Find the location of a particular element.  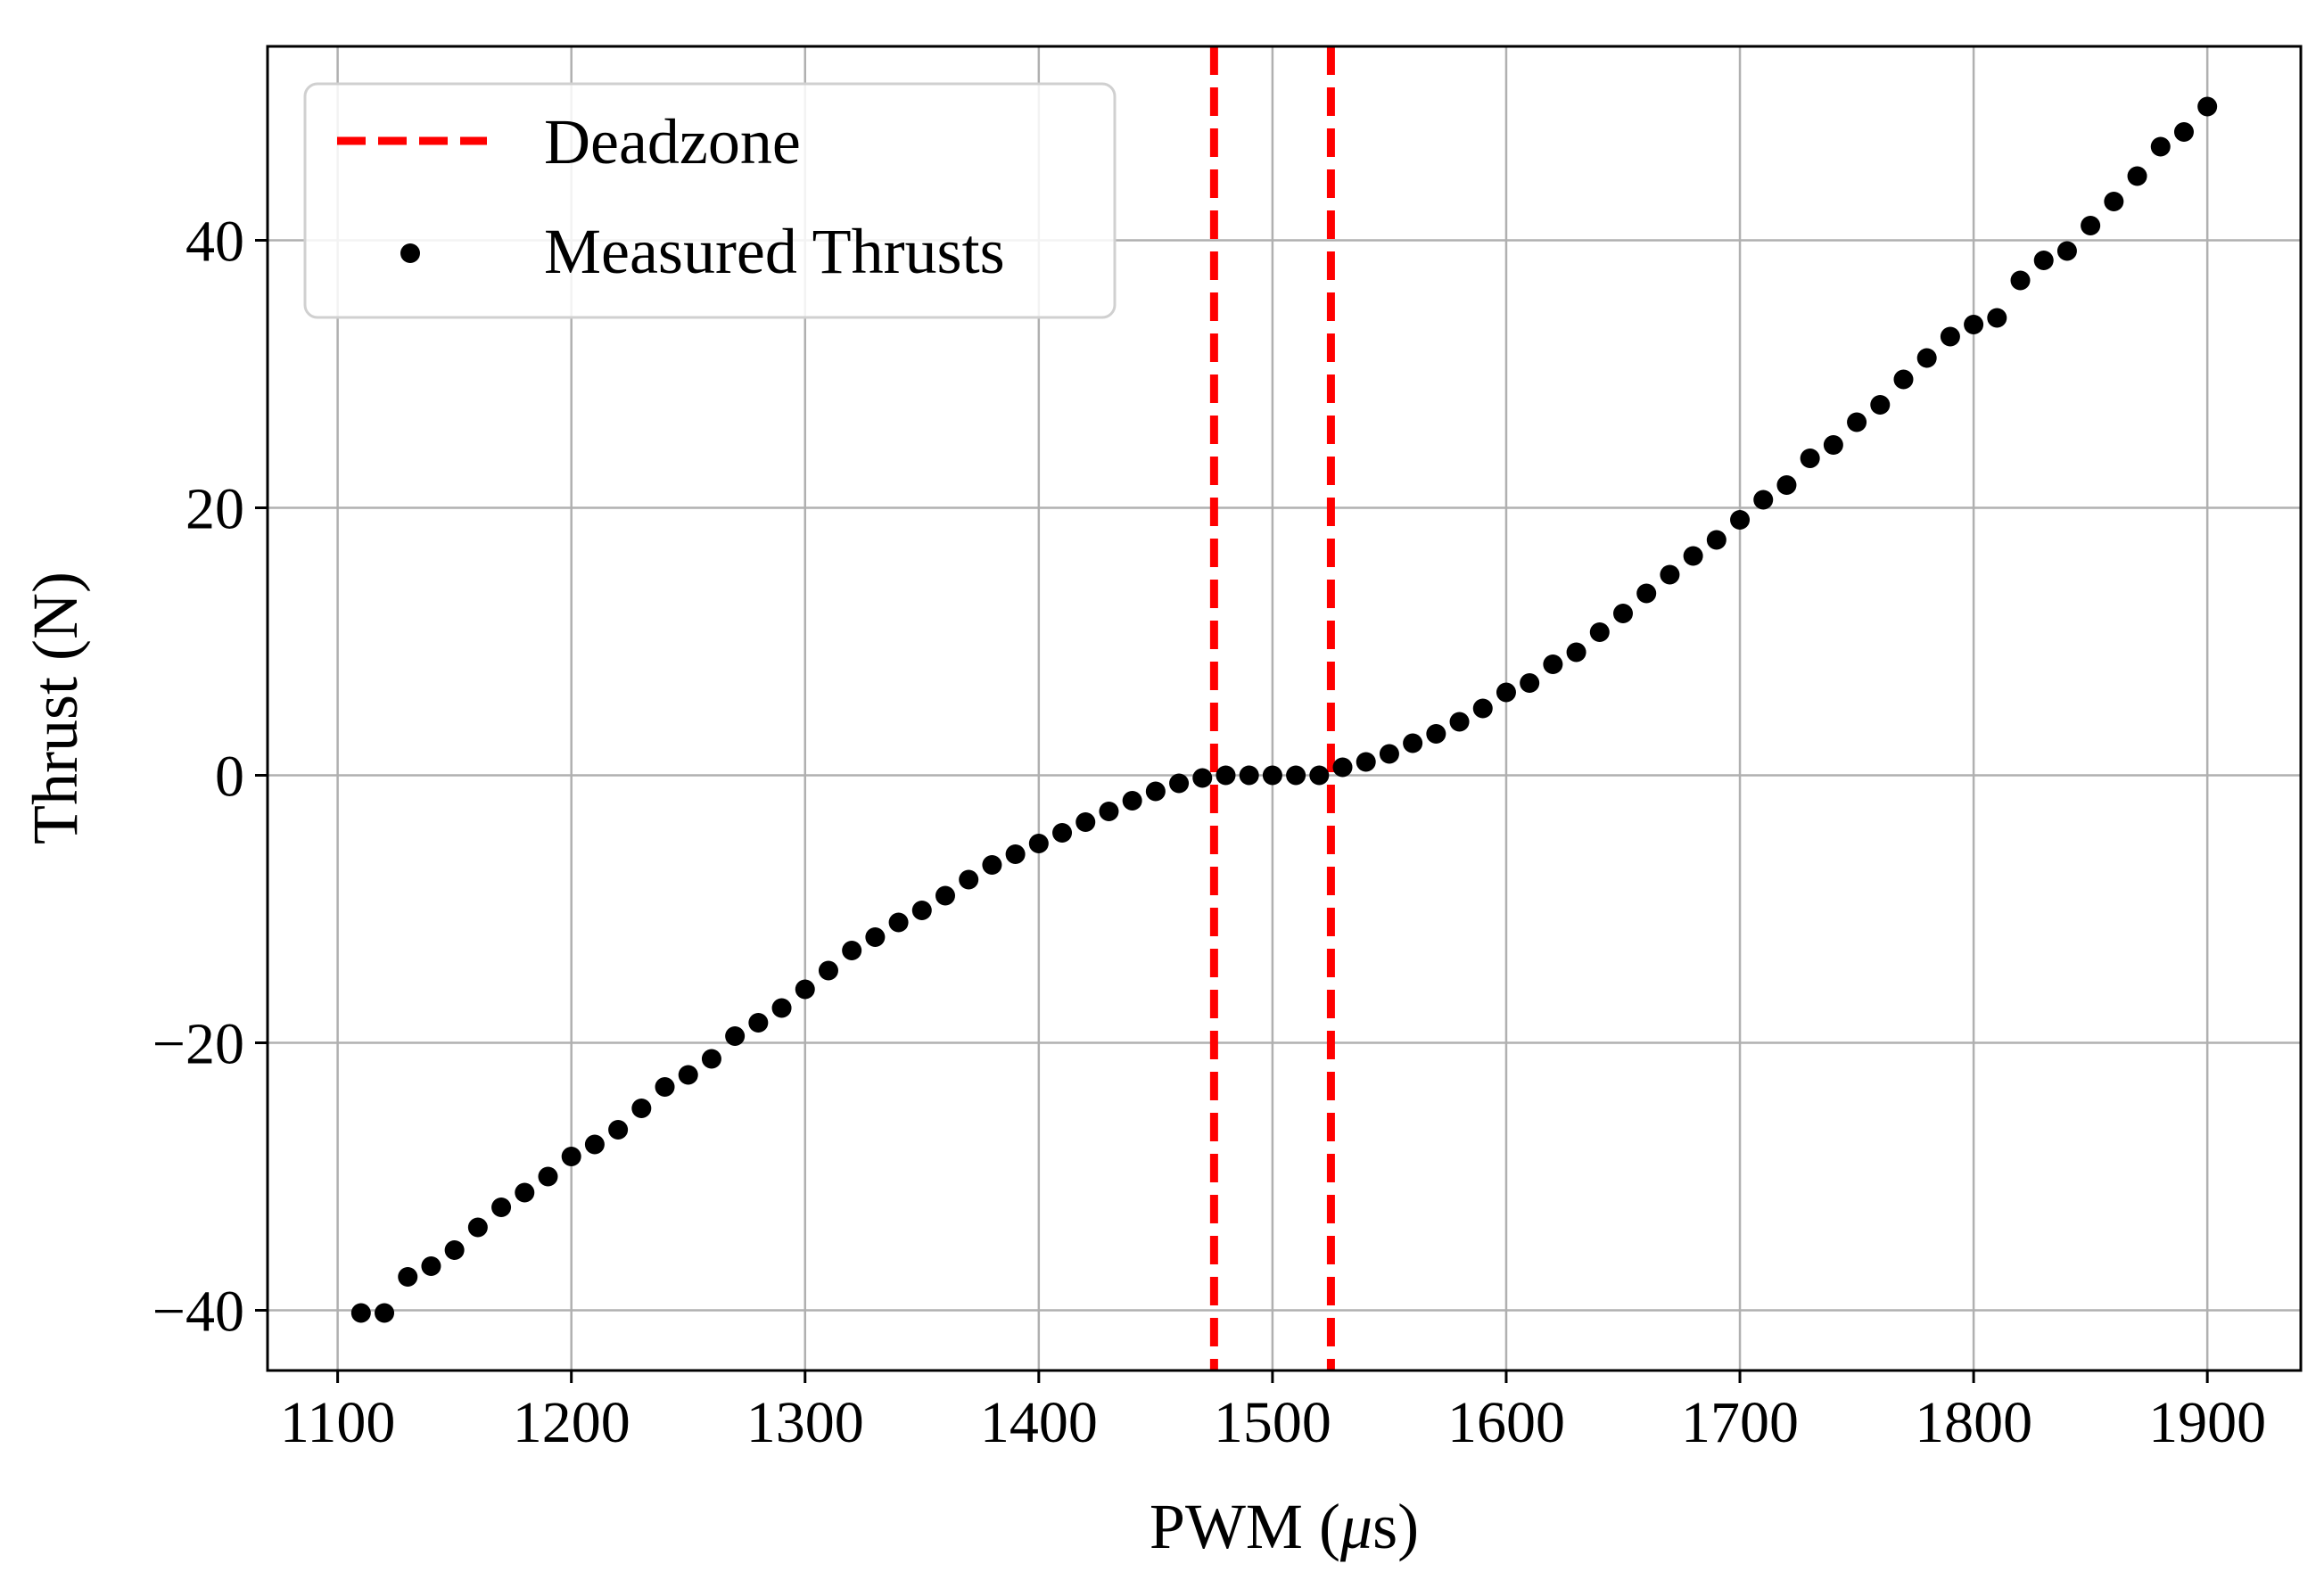

x-axis-label: PWM (μs) is located at coordinates (1284, 1526).